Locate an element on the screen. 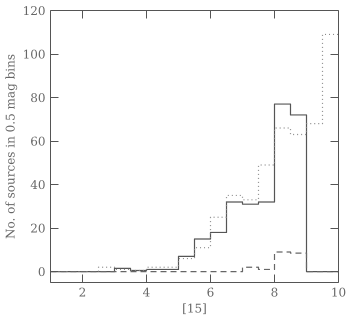 Image resolution: width=350 pixels, height=318 pixels. y-tick-label: 0 is located at coordinates (42, 272).